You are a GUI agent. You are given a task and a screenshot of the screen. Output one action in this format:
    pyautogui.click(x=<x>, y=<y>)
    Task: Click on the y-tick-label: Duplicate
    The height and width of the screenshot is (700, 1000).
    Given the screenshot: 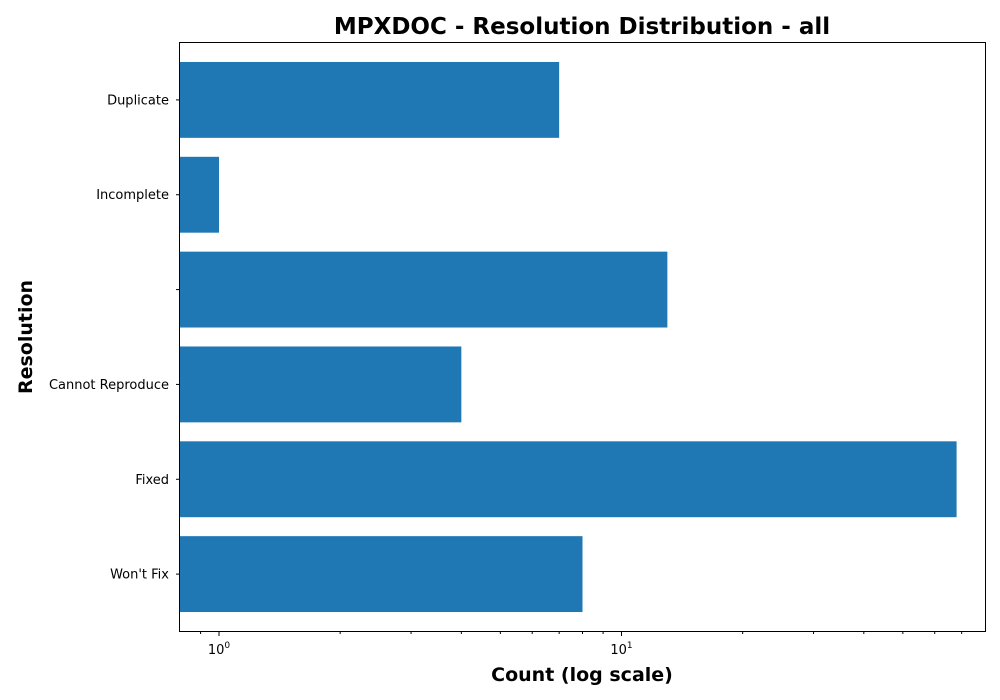 What is the action you would take?
    pyautogui.click(x=138, y=100)
    